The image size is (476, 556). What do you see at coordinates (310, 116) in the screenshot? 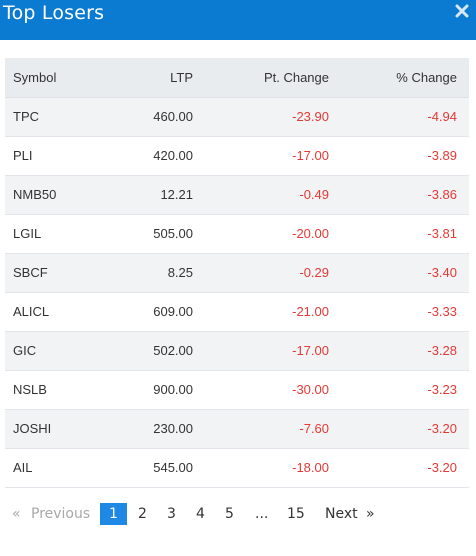
I see `pt-change-cell: -23.90` at bounding box center [310, 116].